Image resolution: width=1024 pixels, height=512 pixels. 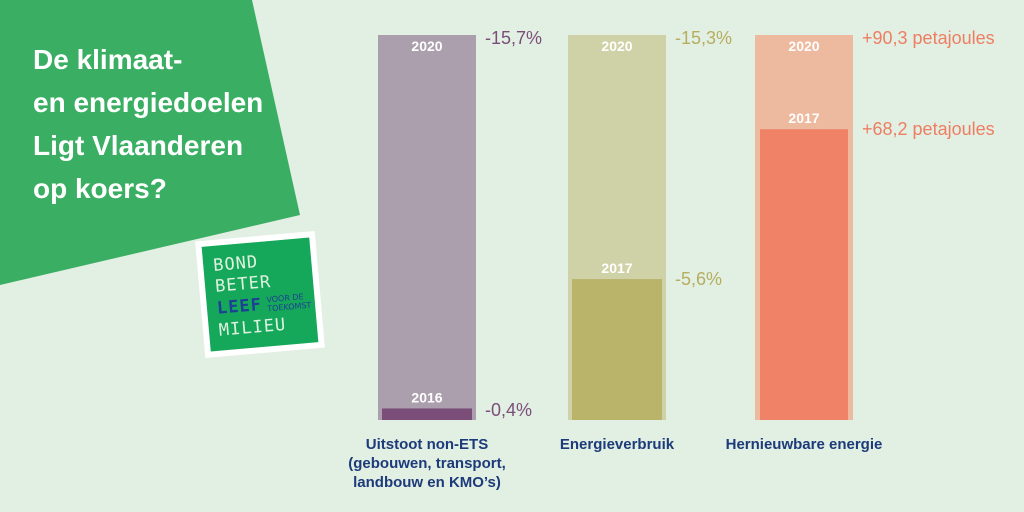 I want to click on category-label-line: landbouw en KMO’s), so click(x=427, y=482).